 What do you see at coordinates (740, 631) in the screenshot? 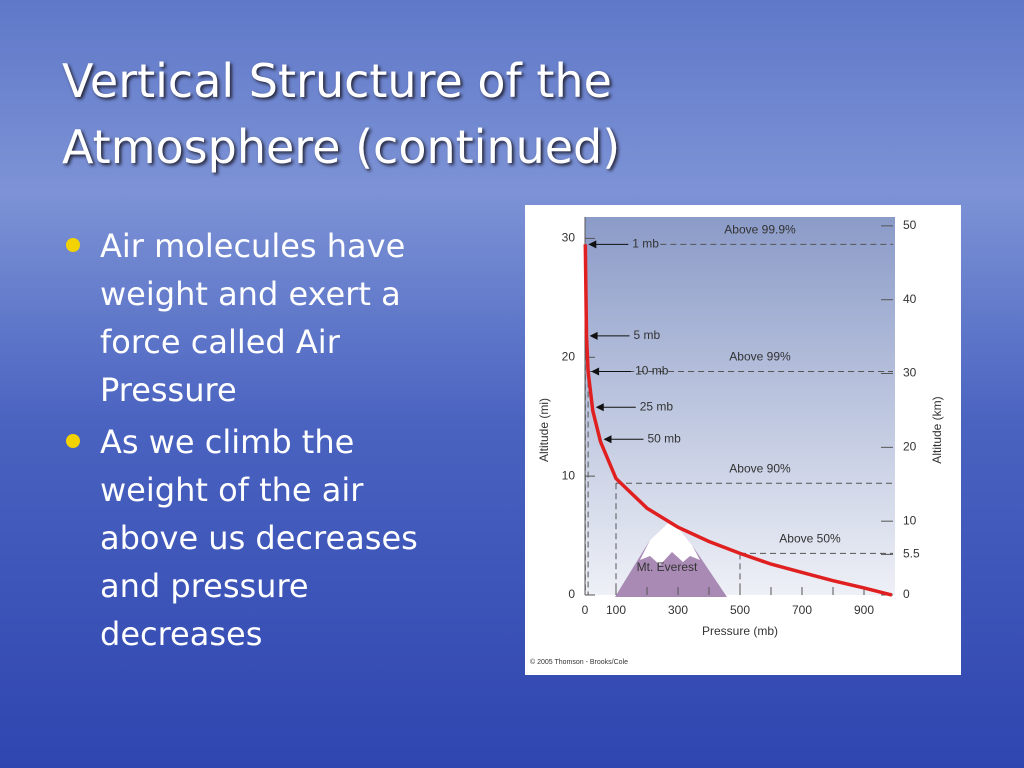
I see `x-axis-label: Pressure (mb)` at bounding box center [740, 631].